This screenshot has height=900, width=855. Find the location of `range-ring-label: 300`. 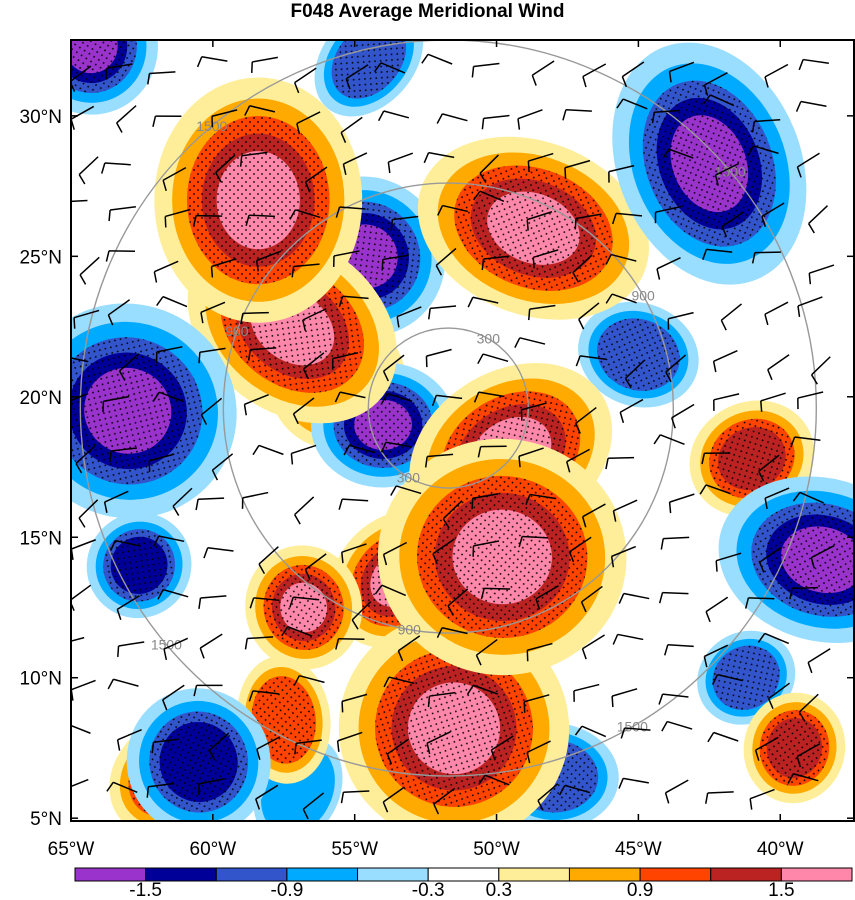

range-ring-label: 300 is located at coordinates (489, 339).